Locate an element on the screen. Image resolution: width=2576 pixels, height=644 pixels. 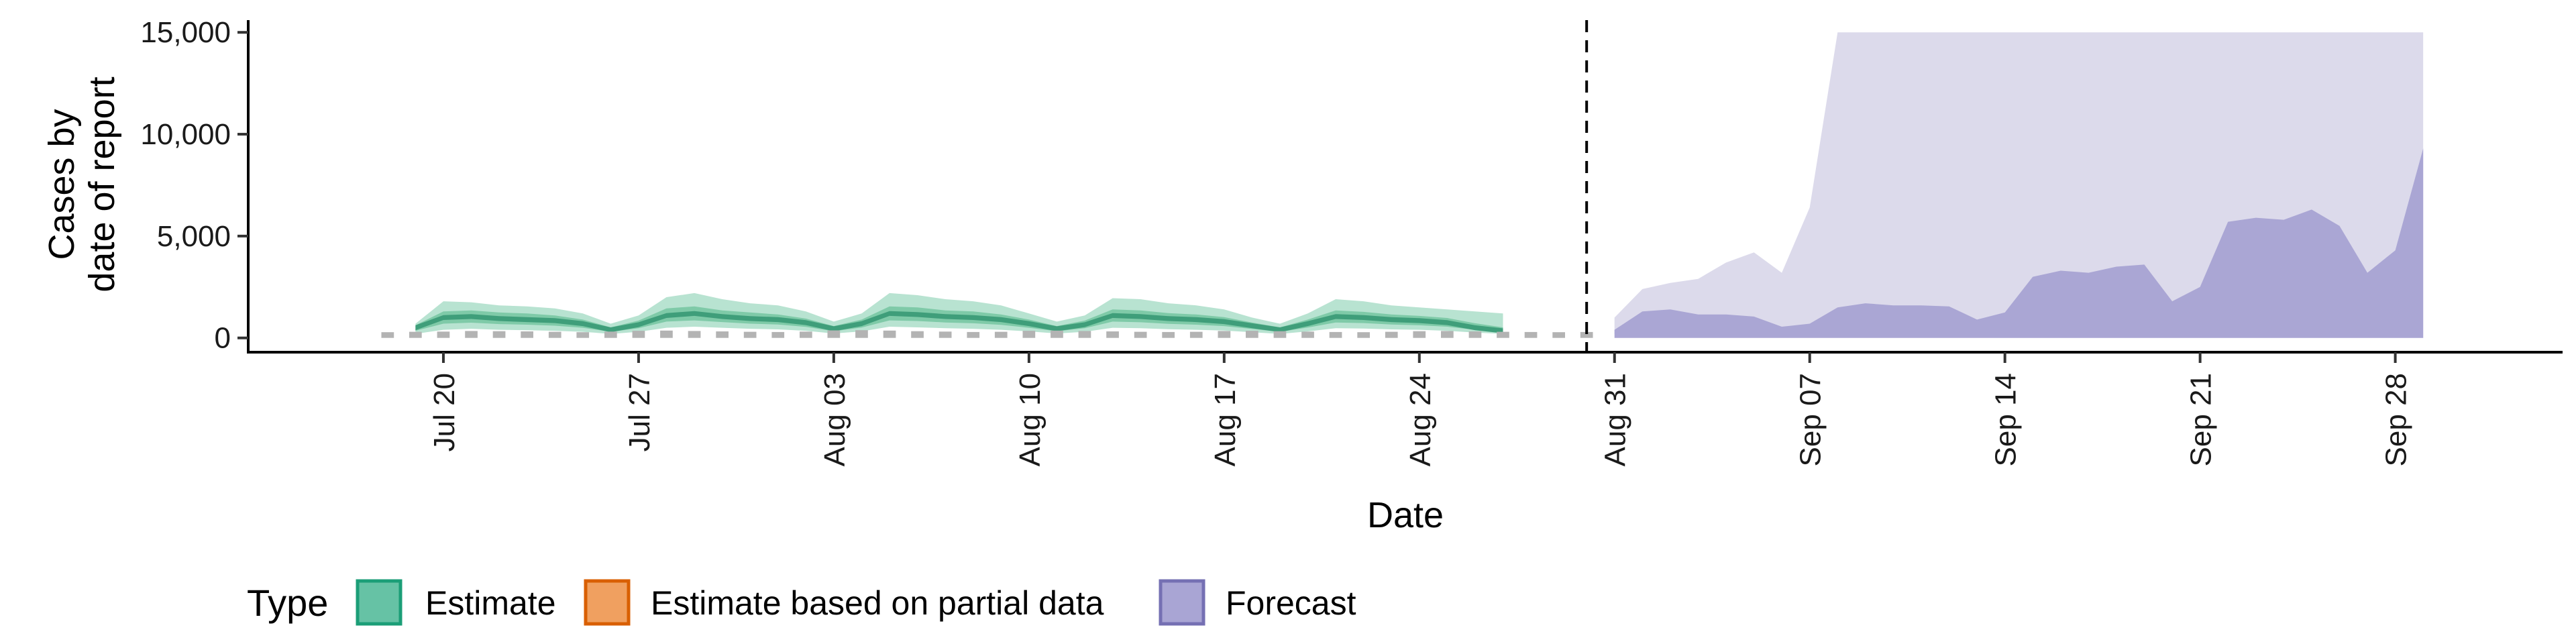
legend-item-estimate: Estimate is located at coordinates (456, 602).